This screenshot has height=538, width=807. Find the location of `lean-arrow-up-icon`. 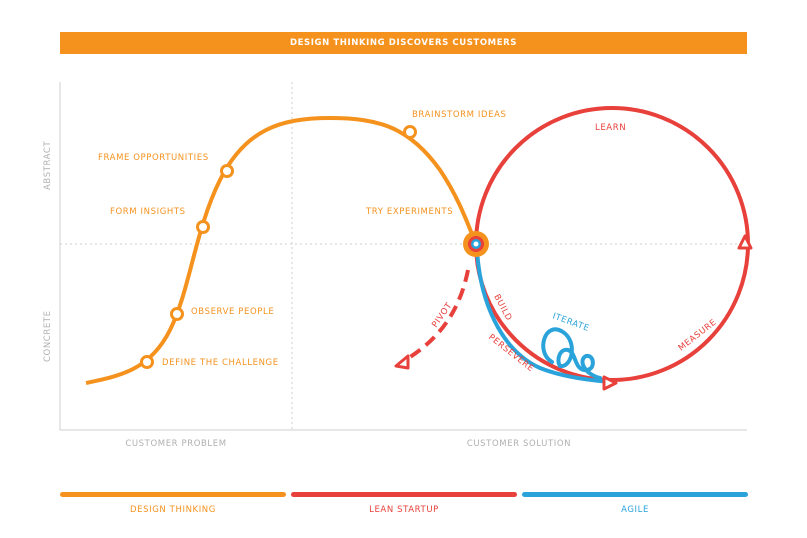

lean-arrow-up-icon is located at coordinates (745, 242).